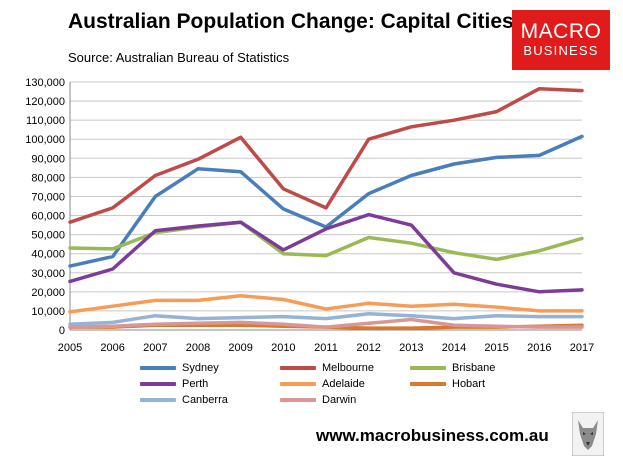  I want to click on legend-item-melbourne: Melbourne, so click(327, 368).